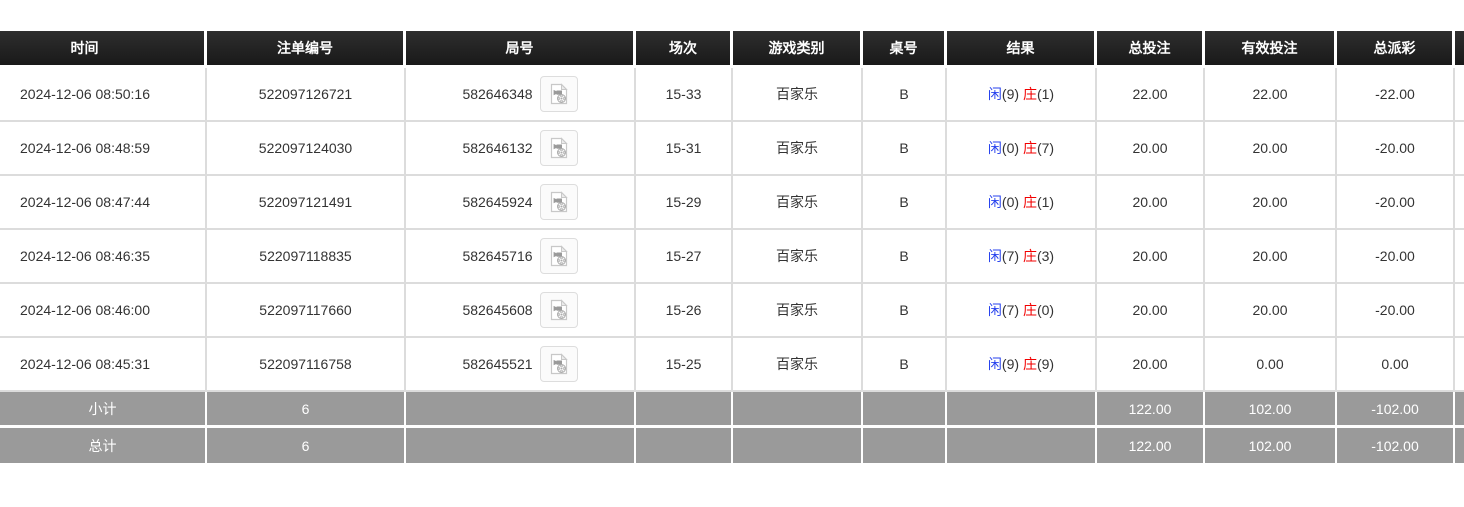  What do you see at coordinates (1396, 149) in the screenshot?
I see `total-payout-cell: -20.00` at bounding box center [1396, 149].